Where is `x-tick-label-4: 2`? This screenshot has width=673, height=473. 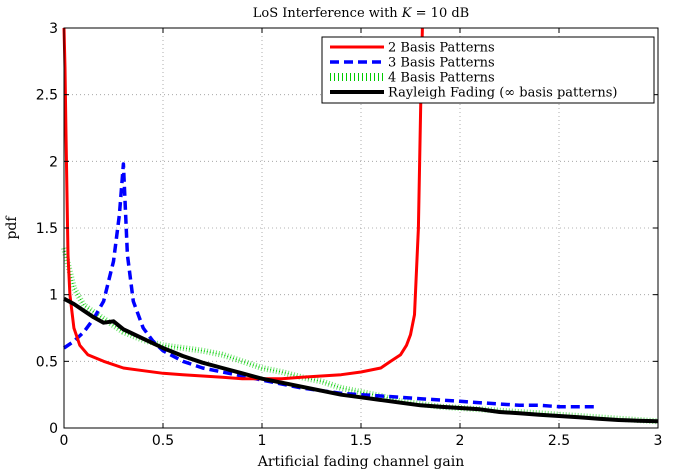 x-tick-label-4: 2 is located at coordinates (460, 441).